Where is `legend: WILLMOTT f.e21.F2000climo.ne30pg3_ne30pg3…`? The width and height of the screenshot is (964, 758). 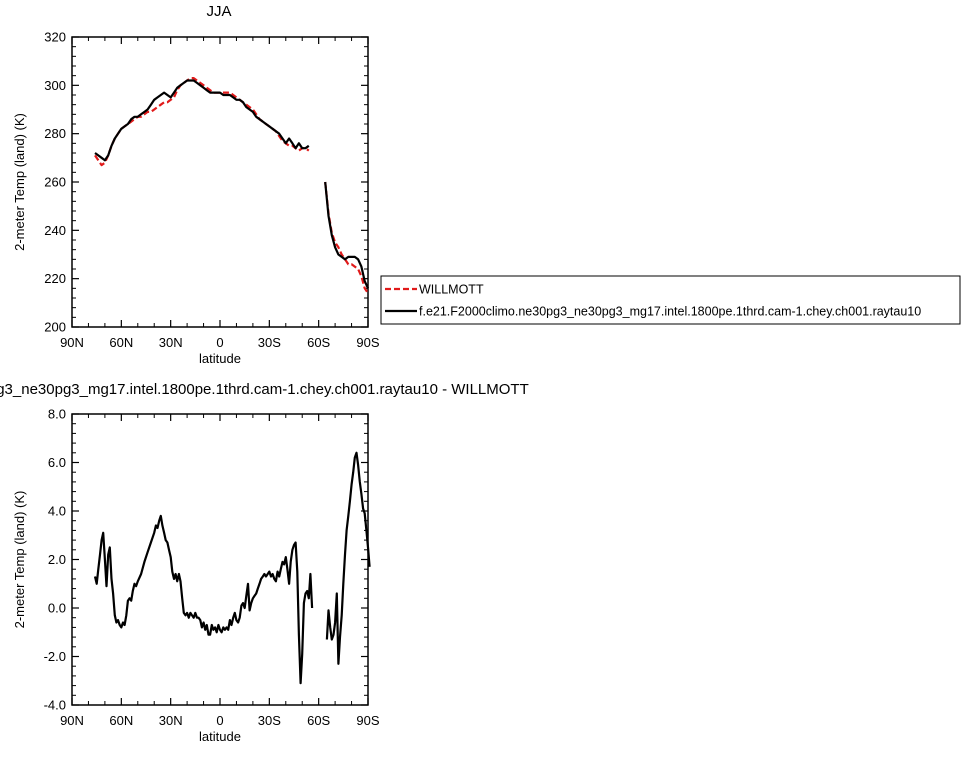 legend: WILLMOTT f.e21.F2000climo.ne30pg3_ne30pg3… is located at coordinates (670, 300).